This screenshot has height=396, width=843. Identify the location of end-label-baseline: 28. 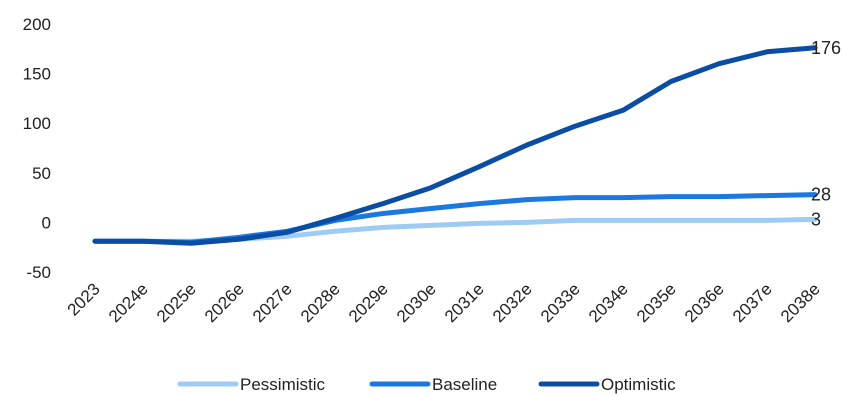
(821, 195).